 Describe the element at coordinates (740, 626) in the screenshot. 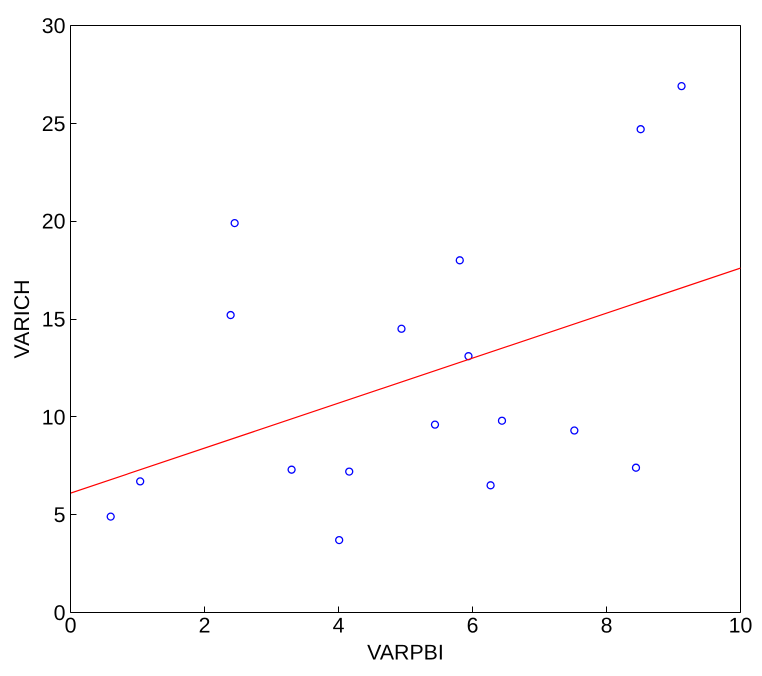

I see `x-tick-label: 10` at that location.